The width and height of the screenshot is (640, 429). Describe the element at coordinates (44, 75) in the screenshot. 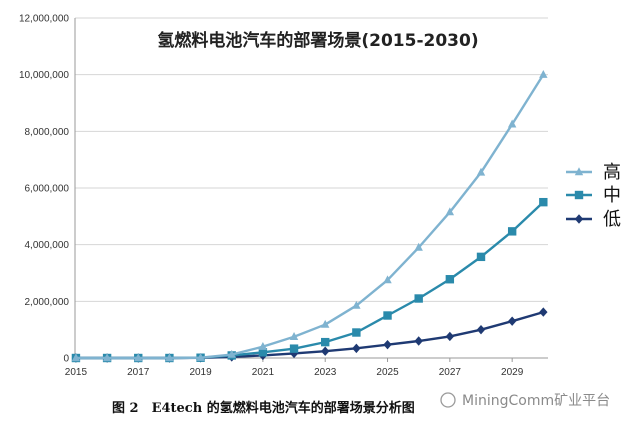

I see `y-tick-label: 10,000,000` at that location.